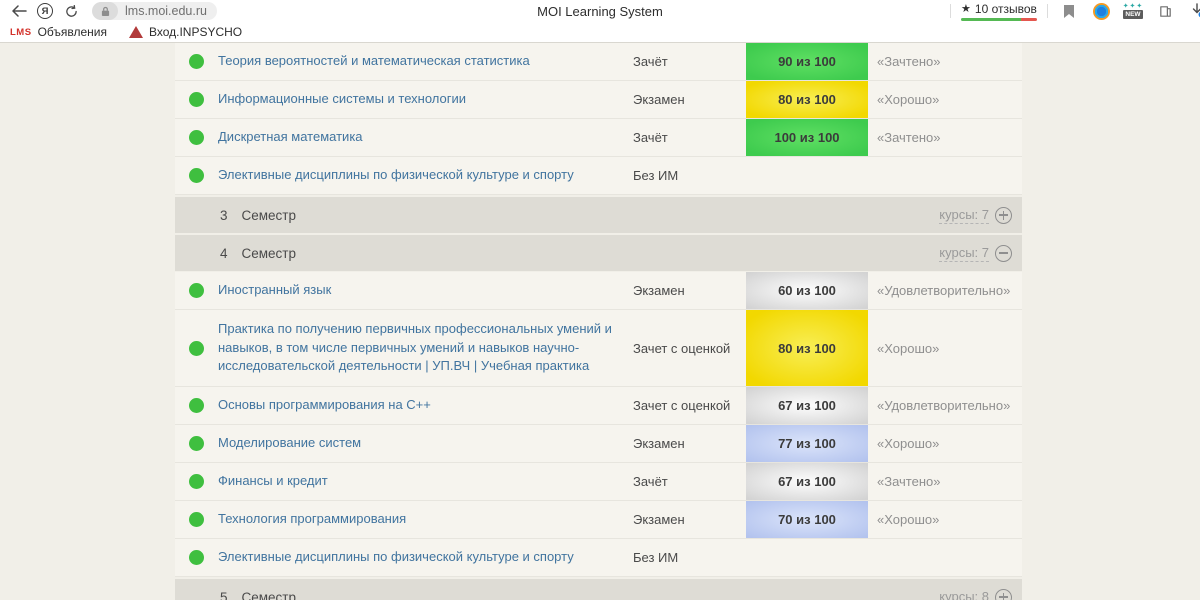 The width and height of the screenshot is (1200, 600). Describe the element at coordinates (1005, 8) in the screenshot. I see `reviews-label: 10 отзывов` at that location.